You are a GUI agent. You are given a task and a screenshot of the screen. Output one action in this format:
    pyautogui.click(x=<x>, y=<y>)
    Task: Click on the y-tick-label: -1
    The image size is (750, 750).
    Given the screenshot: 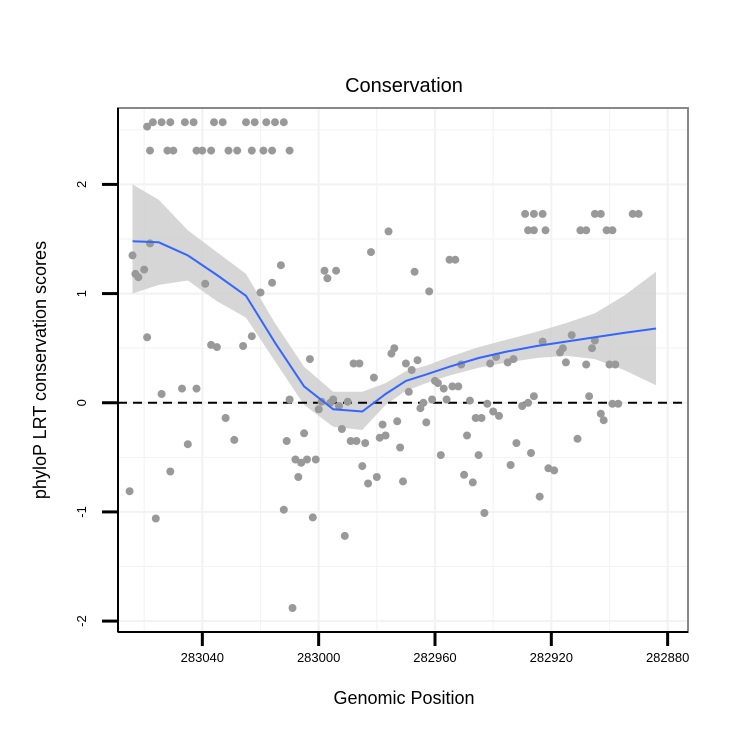 What is the action you would take?
    pyautogui.click(x=81, y=512)
    